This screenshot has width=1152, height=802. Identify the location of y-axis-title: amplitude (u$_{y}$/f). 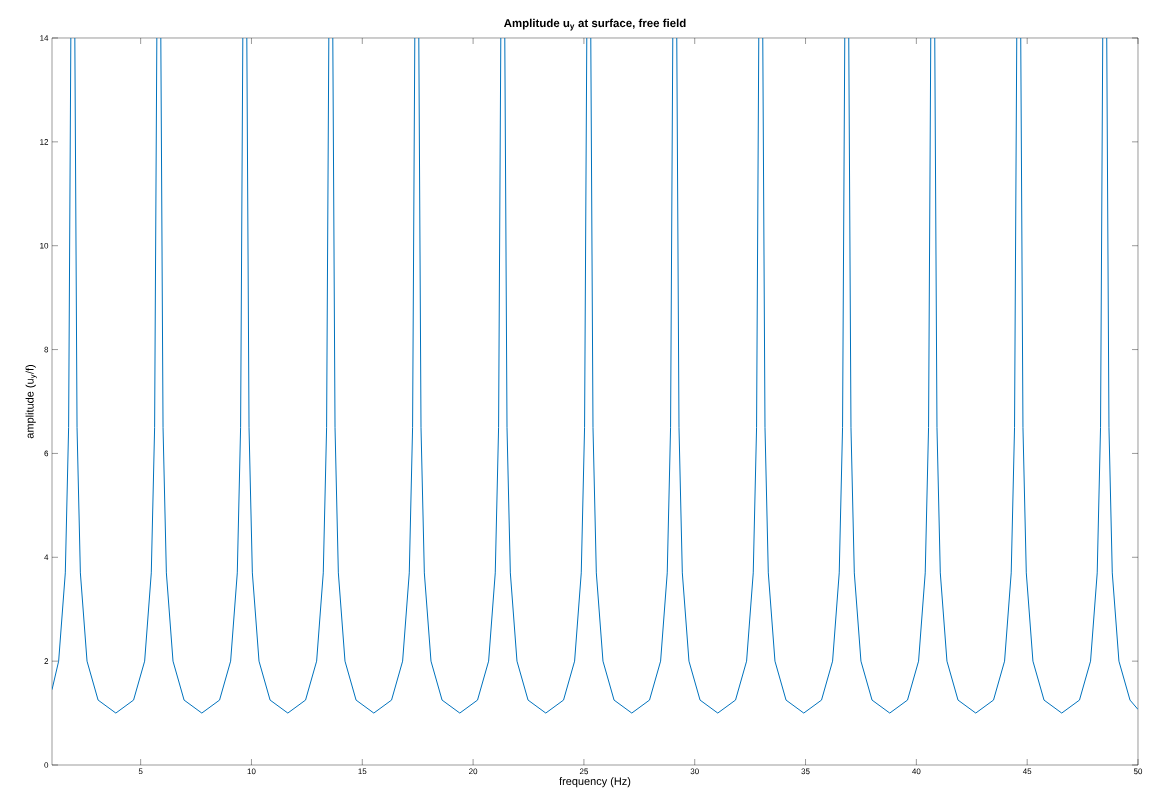
(31, 401).